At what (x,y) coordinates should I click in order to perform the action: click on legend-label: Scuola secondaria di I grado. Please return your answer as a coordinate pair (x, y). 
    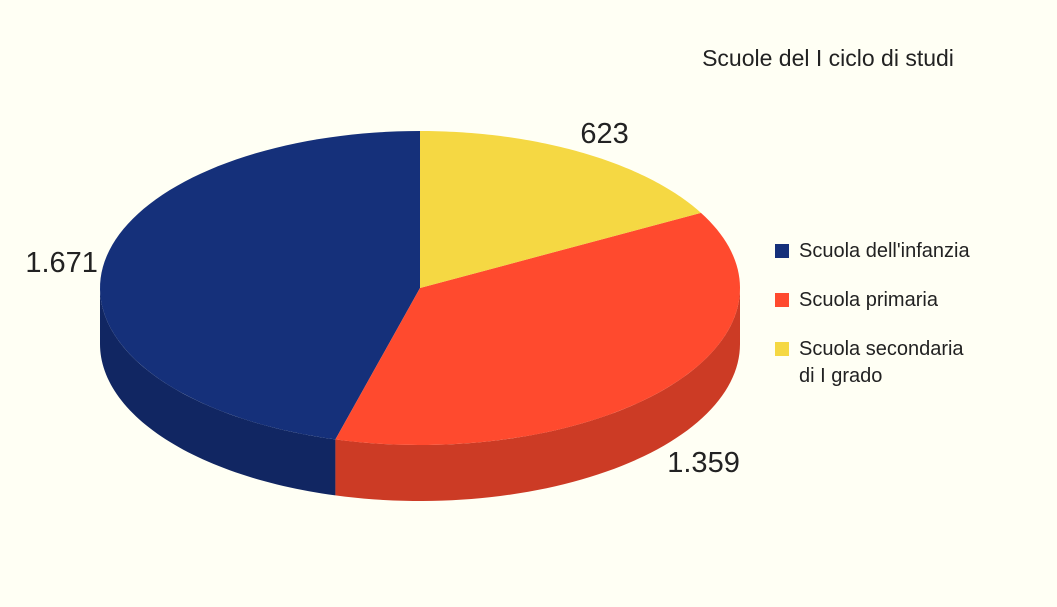
    Looking at the image, I should click on (881, 362).